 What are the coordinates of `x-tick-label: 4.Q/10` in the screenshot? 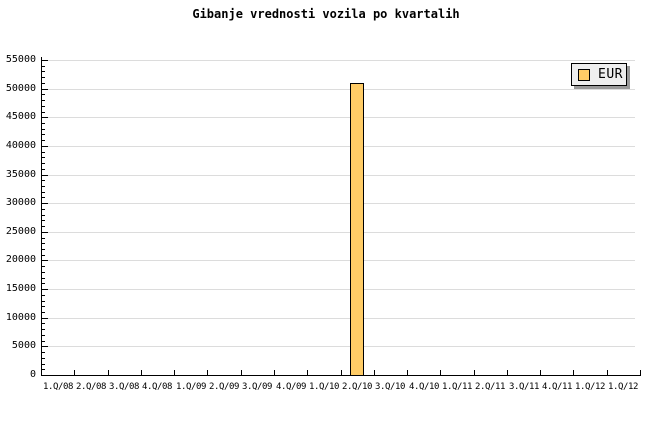 It's located at (424, 387).